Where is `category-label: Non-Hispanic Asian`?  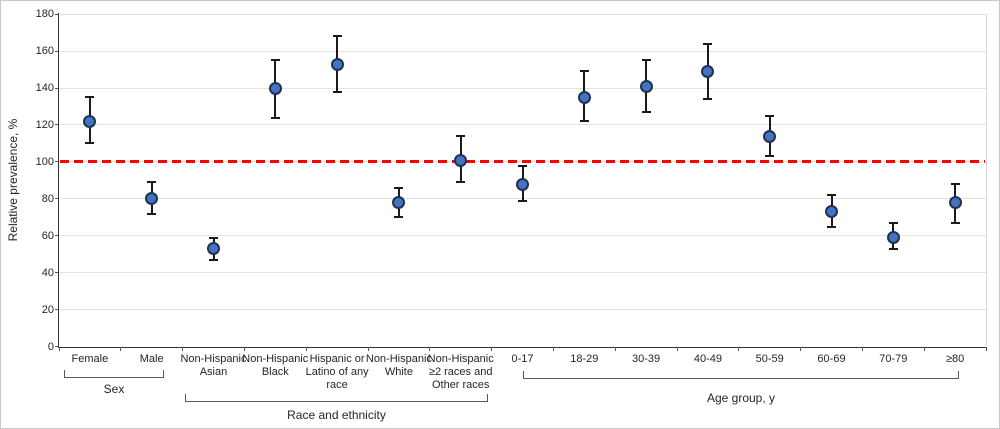 category-label: Non-Hispanic Asian is located at coordinates (213, 365).